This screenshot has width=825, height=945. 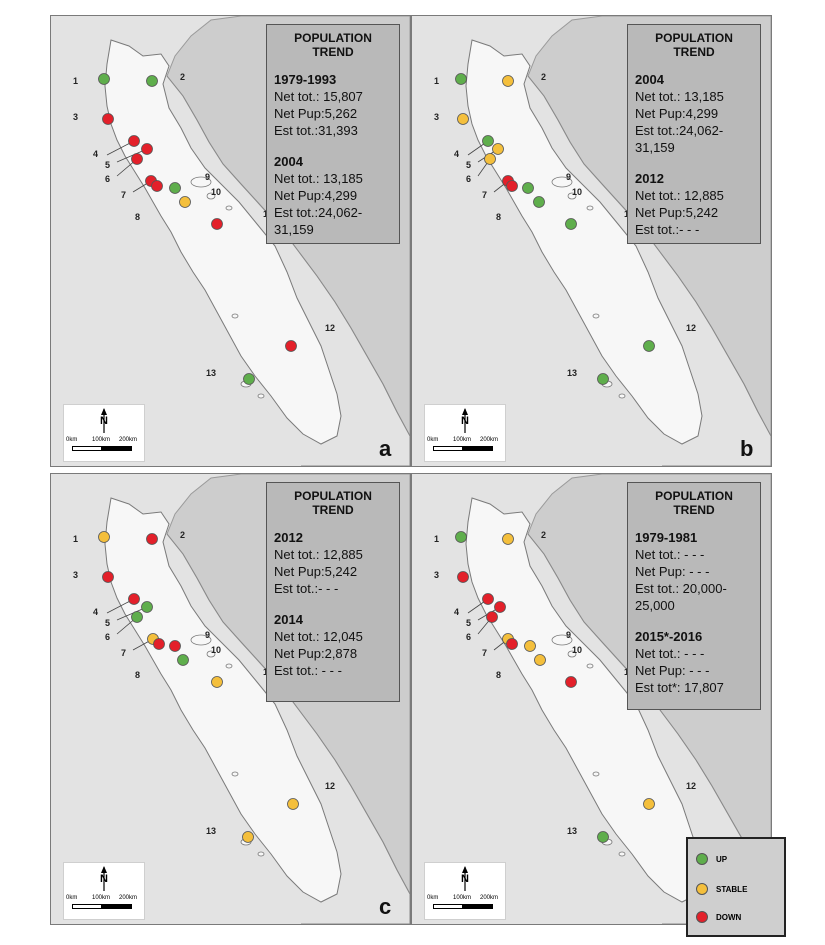 I want to click on site-label-10: 10, so click(x=216, y=650).